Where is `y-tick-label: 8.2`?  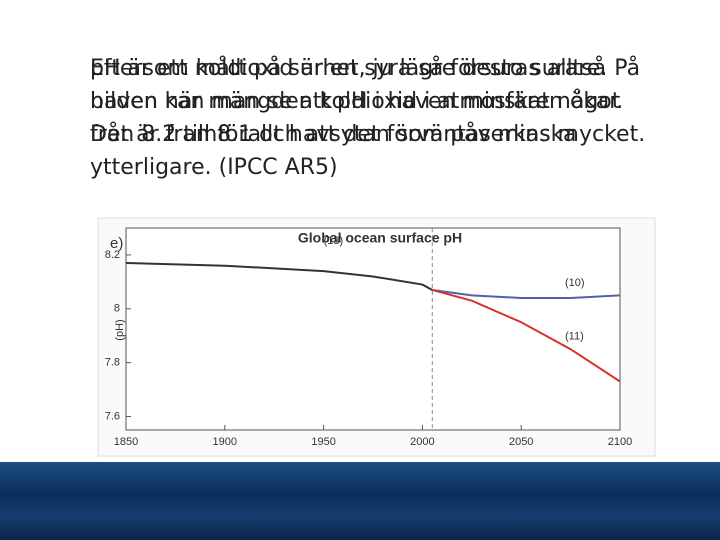 y-tick-label: 8.2 is located at coordinates (112, 255).